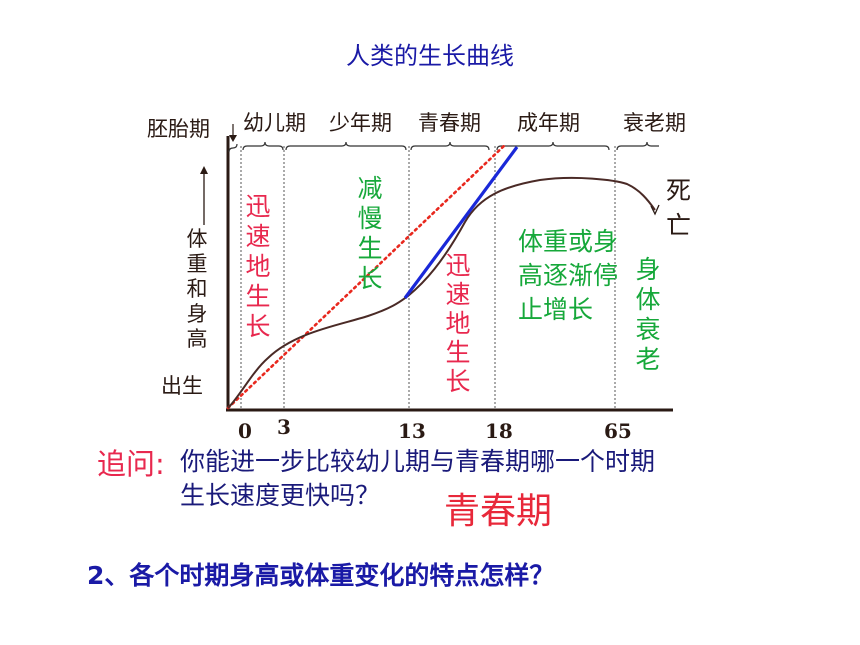 The width and height of the screenshot is (860, 645). I want to click on followup-question: 你能进一步比较幼儿期与青春期哪一个时期 生长速度更快吗？, so click(417, 479).